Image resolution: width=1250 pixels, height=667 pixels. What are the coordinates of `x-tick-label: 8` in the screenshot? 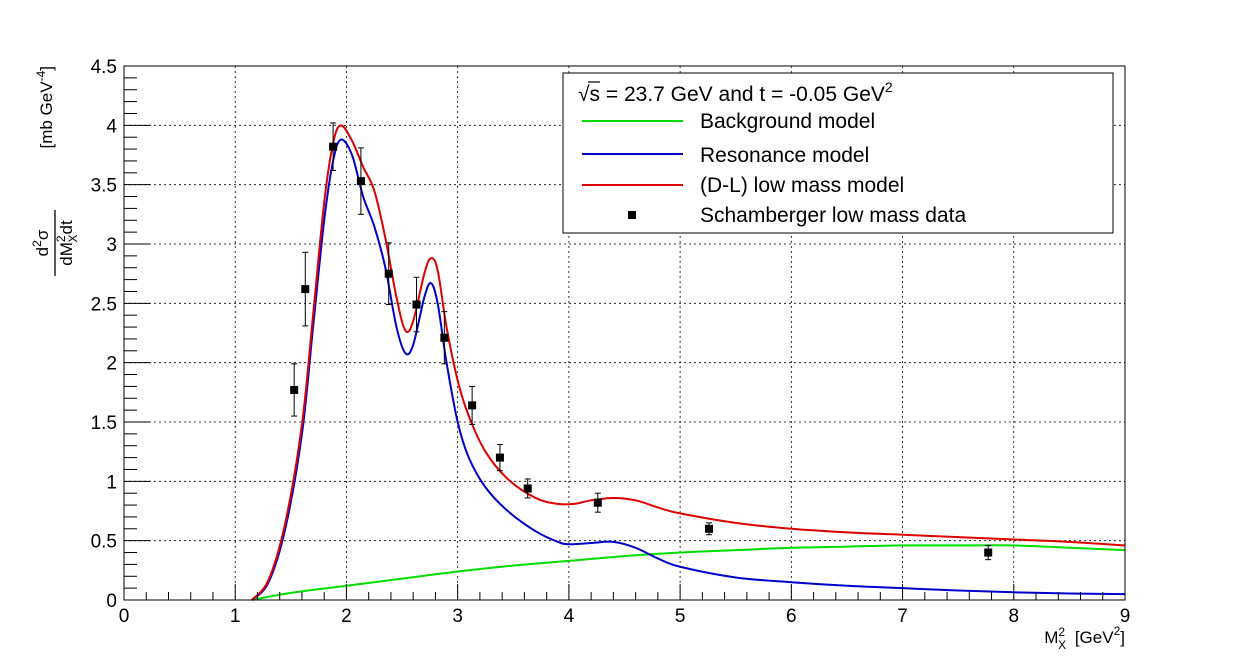 It's located at (1013, 616).